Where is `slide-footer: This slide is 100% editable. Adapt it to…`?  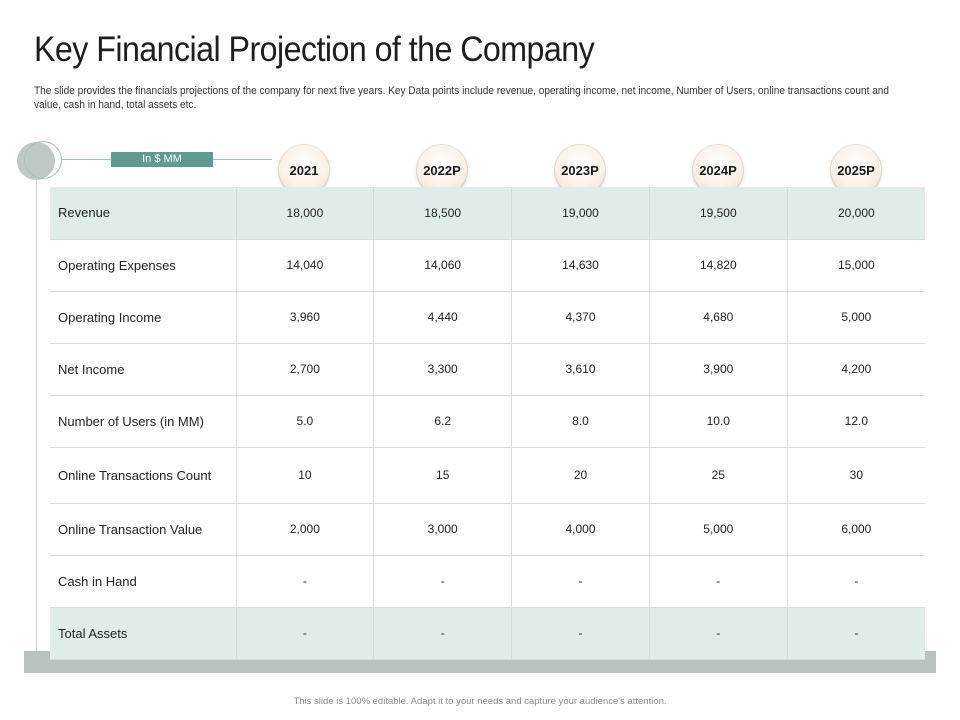
slide-footer: This slide is 100% editable. Adapt it to… is located at coordinates (480, 701).